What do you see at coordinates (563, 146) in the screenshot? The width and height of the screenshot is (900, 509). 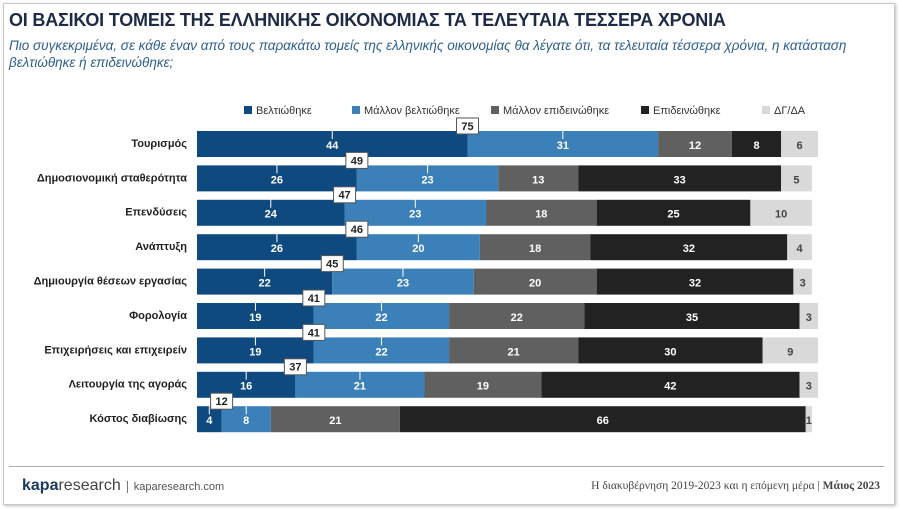 I see `value-label: 31` at bounding box center [563, 146].